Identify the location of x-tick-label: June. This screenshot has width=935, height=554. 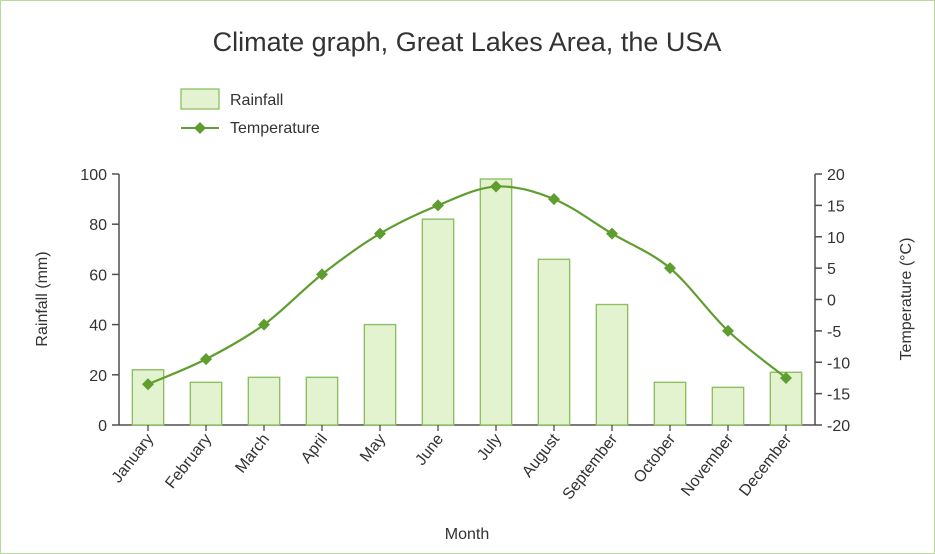
(429, 450).